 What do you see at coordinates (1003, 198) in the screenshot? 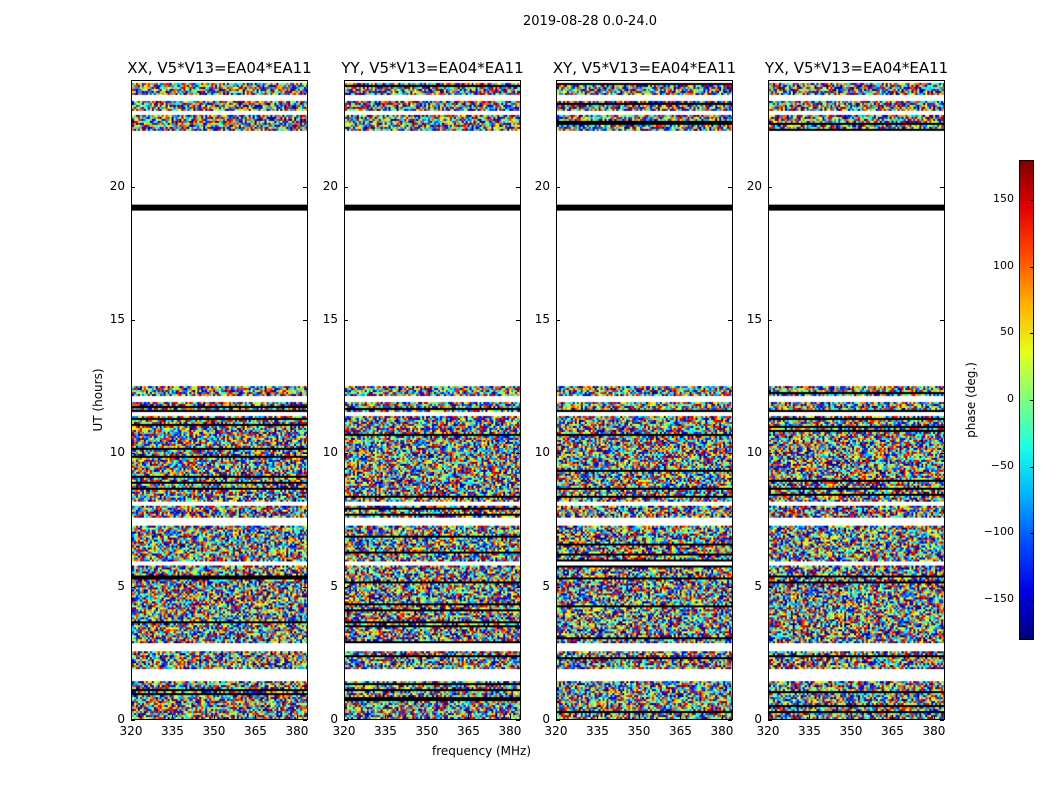
I see `colorbar-tick-label: 150` at bounding box center [1003, 198].